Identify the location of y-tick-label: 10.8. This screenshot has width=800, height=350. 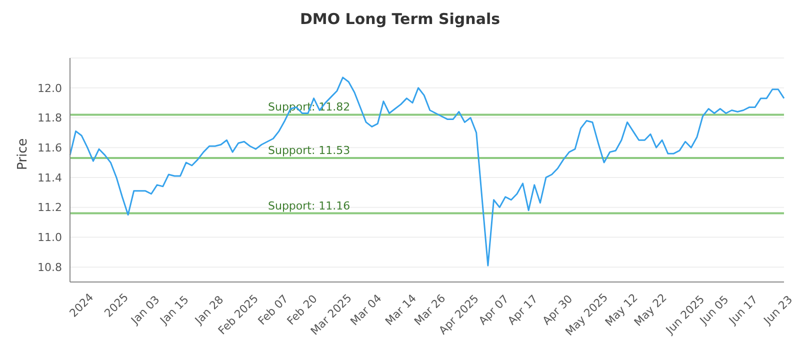
(50, 267).